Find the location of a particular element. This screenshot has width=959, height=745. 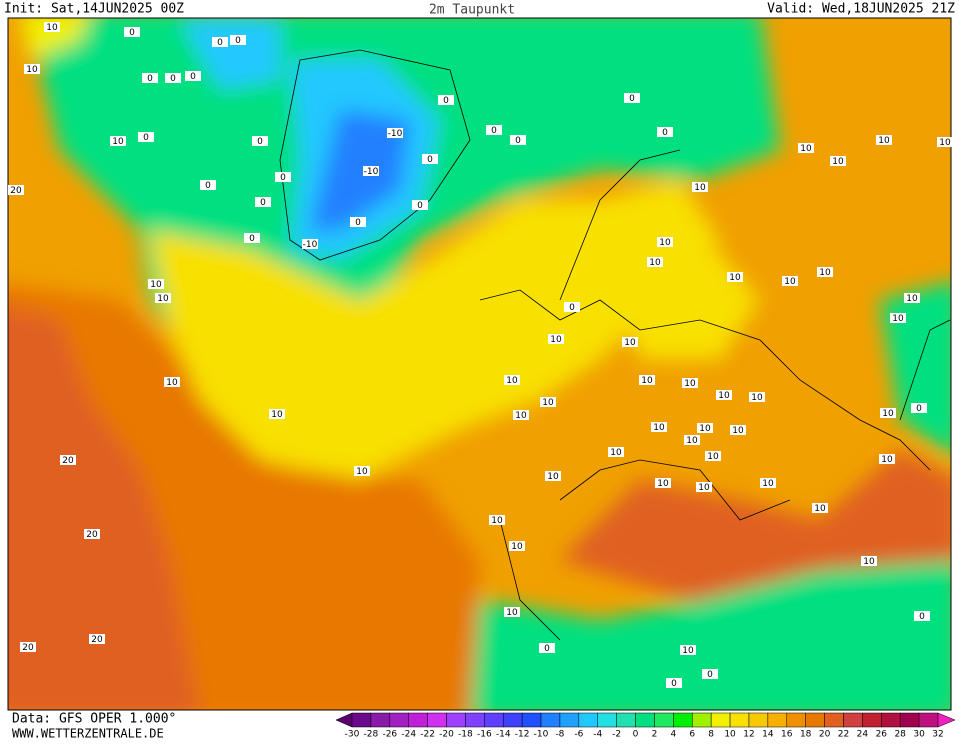

colorbar-label: 26 is located at coordinates (882, 735).